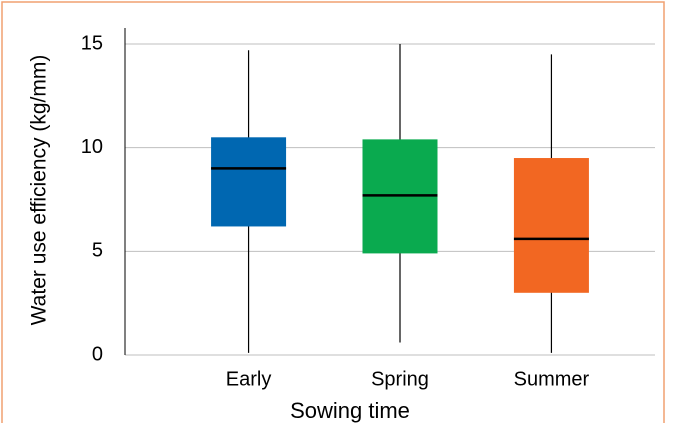 This screenshot has height=428, width=675. What do you see at coordinates (97, 354) in the screenshot?
I see `y-tick-label: 0` at bounding box center [97, 354].